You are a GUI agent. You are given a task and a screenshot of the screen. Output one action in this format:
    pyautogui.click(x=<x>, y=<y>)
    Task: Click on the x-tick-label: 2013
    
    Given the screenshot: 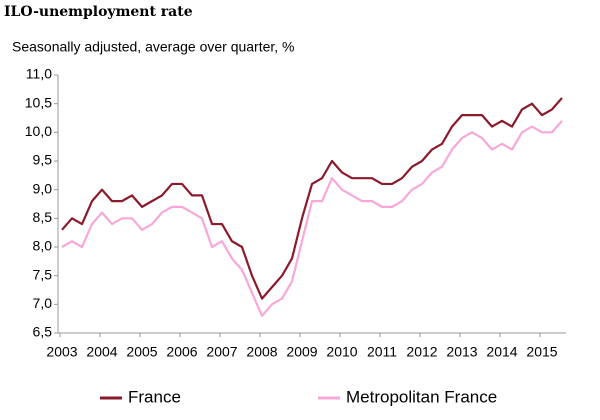 What is the action you would take?
    pyautogui.click(x=461, y=352)
    